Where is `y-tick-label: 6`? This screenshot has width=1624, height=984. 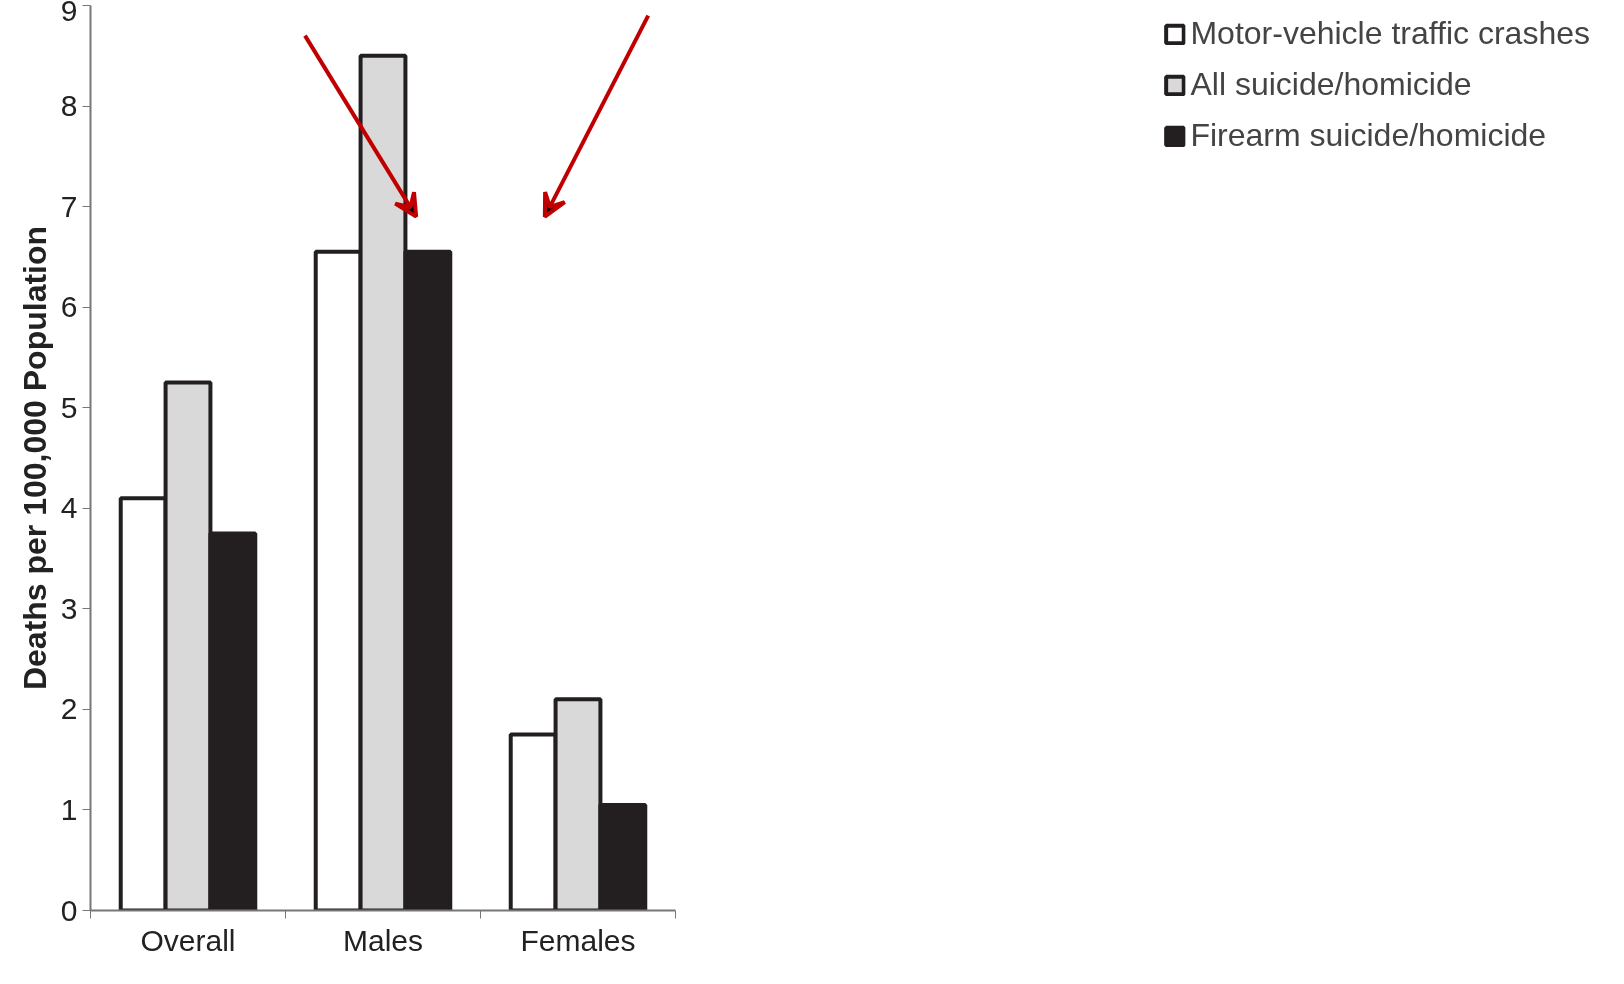 y-tick-label: 6 is located at coordinates (69, 307).